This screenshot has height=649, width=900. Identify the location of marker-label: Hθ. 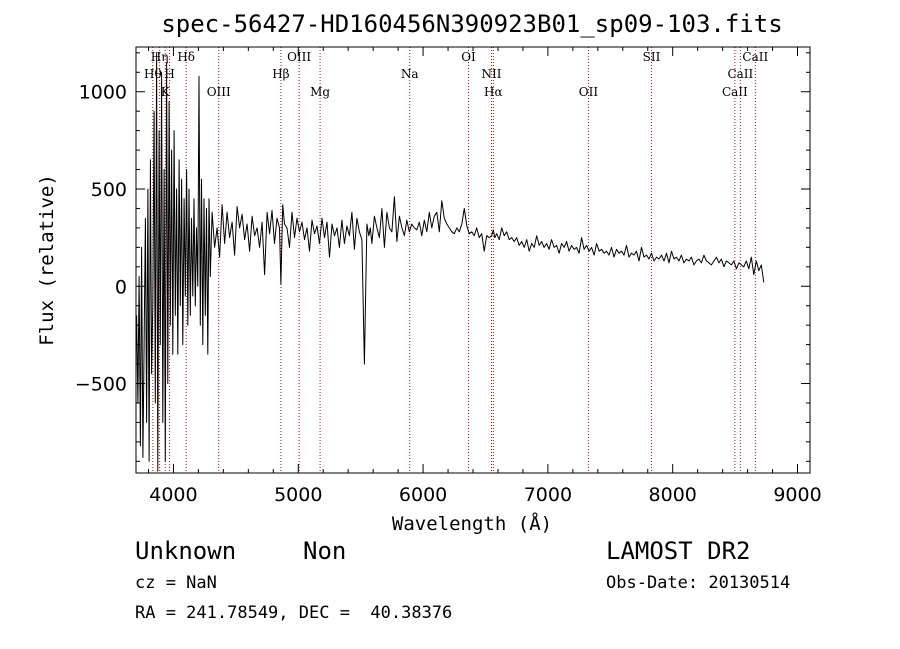
(153, 74).